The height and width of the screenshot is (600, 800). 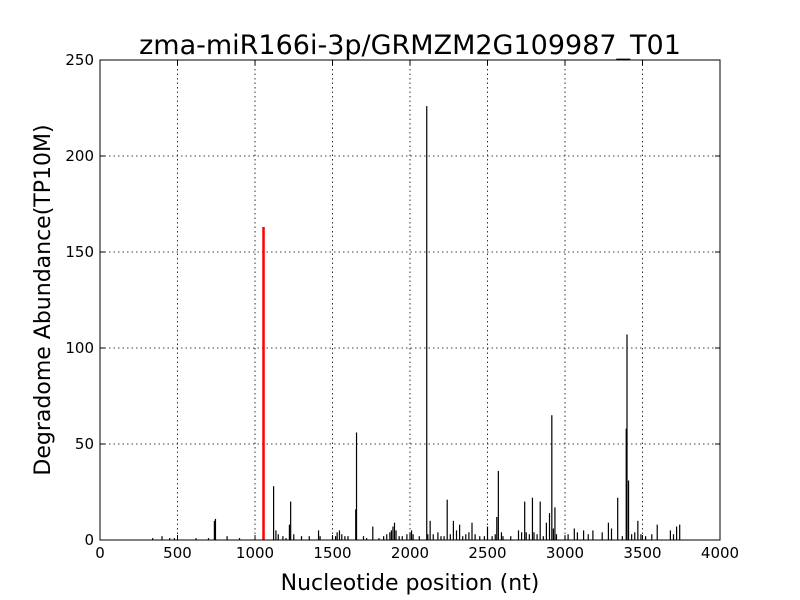 I want to click on x-tick-label: 500, so click(x=177, y=553).